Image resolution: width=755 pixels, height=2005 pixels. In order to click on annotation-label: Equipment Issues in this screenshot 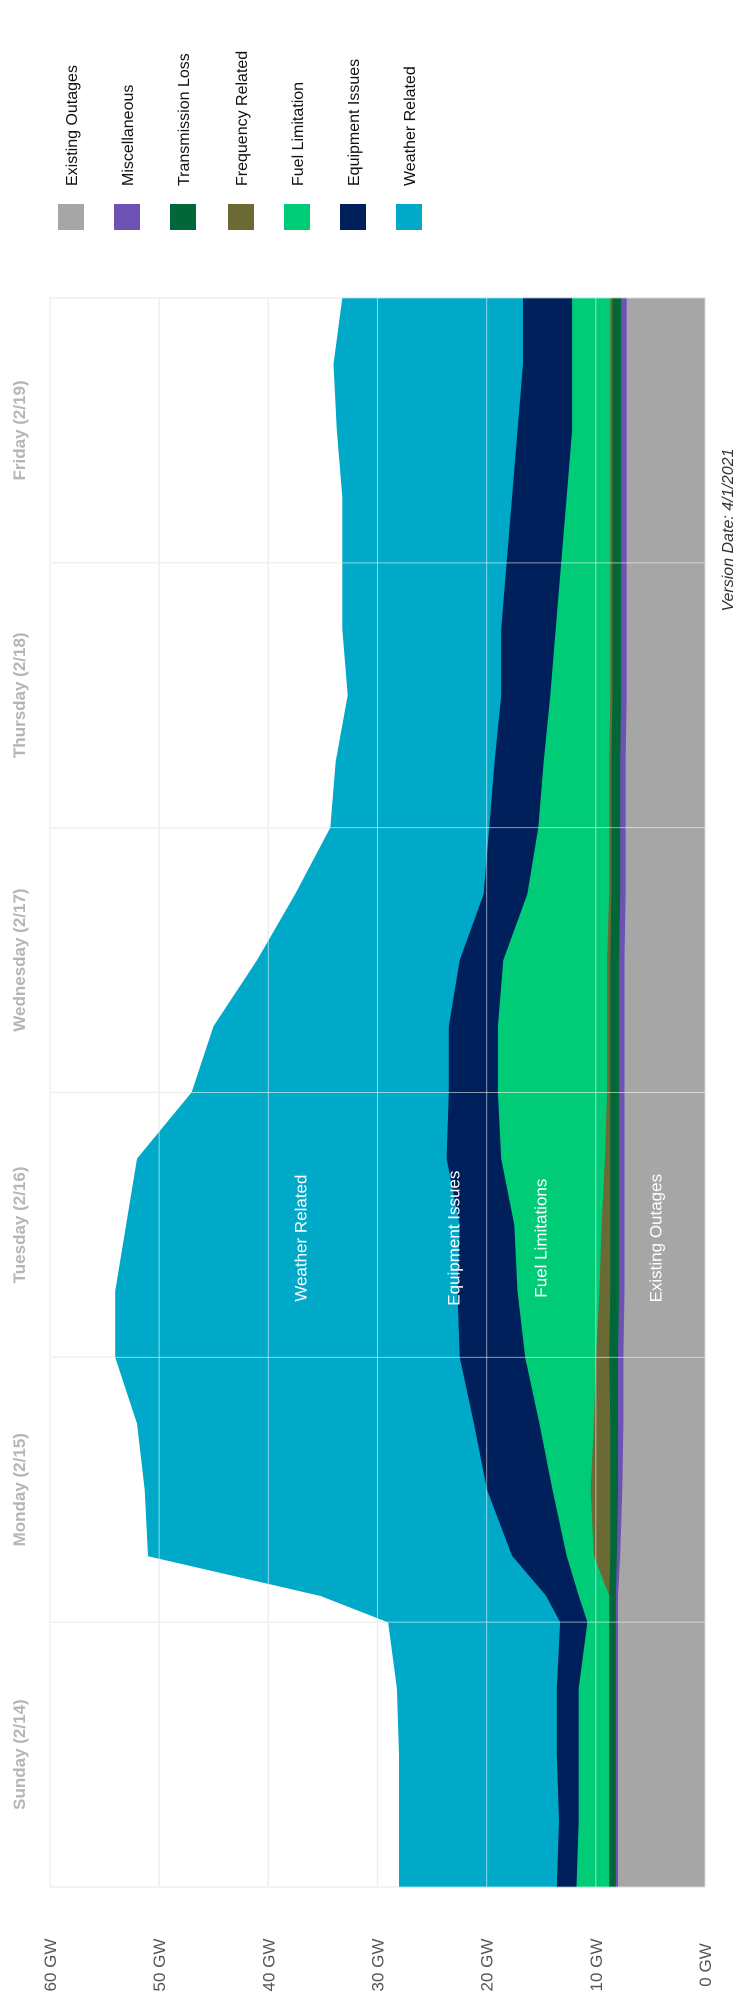, I will do `click(453, 1238)`.